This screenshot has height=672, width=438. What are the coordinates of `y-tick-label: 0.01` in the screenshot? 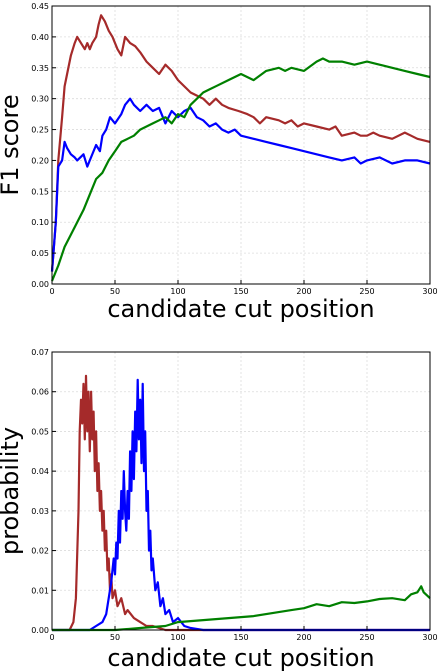 It's located at (40, 590).